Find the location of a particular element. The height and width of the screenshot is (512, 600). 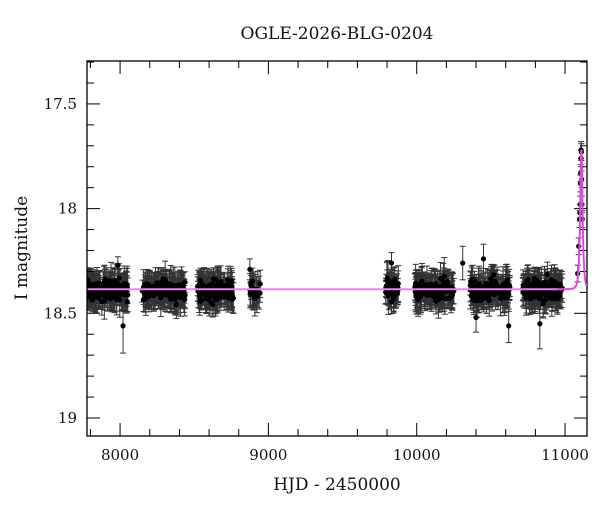

svg-text: 19 is located at coordinates (67, 418).